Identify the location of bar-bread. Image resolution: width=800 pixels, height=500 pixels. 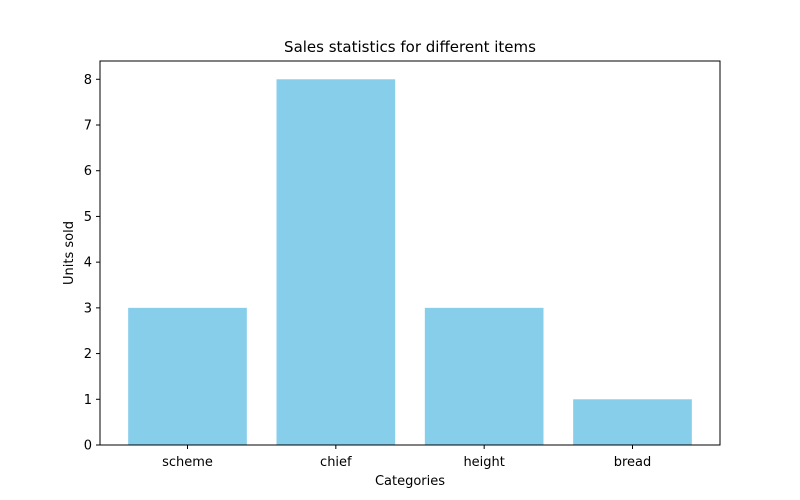
(632, 422).